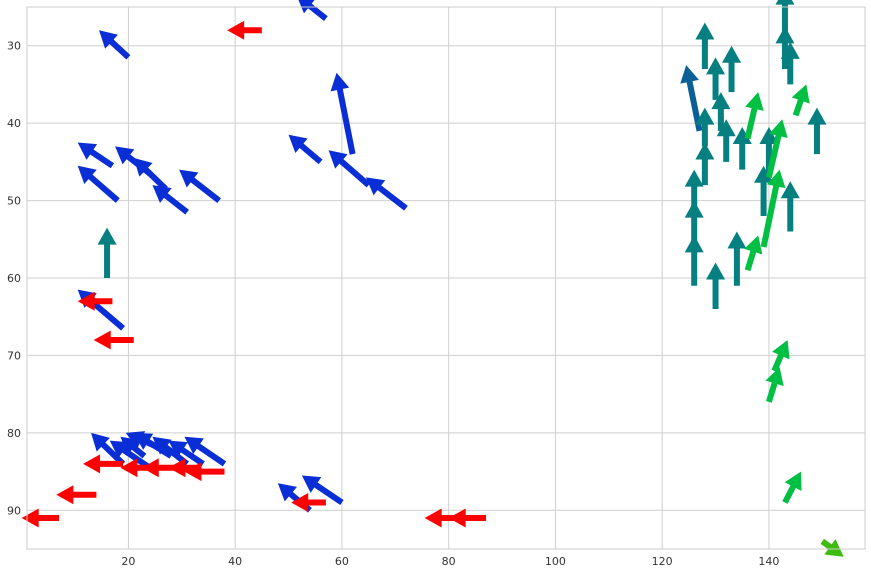 Image resolution: width=871 pixels, height=575 pixels. I want to click on y-axis-ticks: 30 40 50 60 70 80 90, so click(14, 279).